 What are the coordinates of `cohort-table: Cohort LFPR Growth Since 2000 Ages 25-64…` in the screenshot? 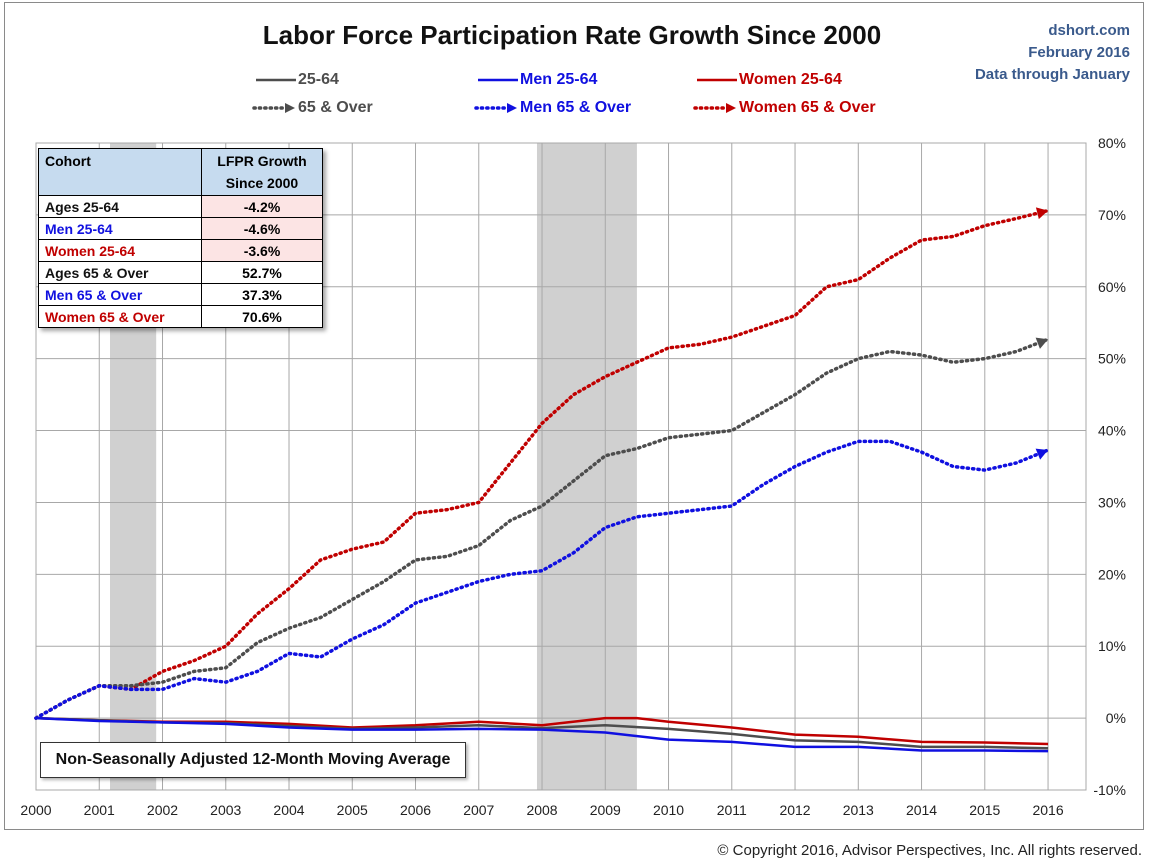 It's located at (180, 238).